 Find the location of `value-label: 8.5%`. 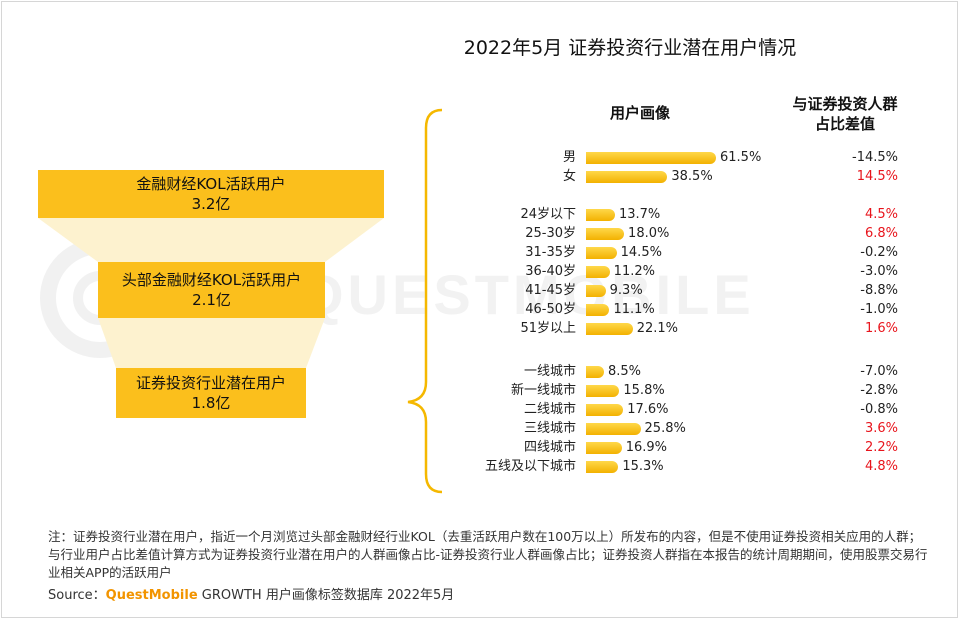

value-label: 8.5% is located at coordinates (624, 371).